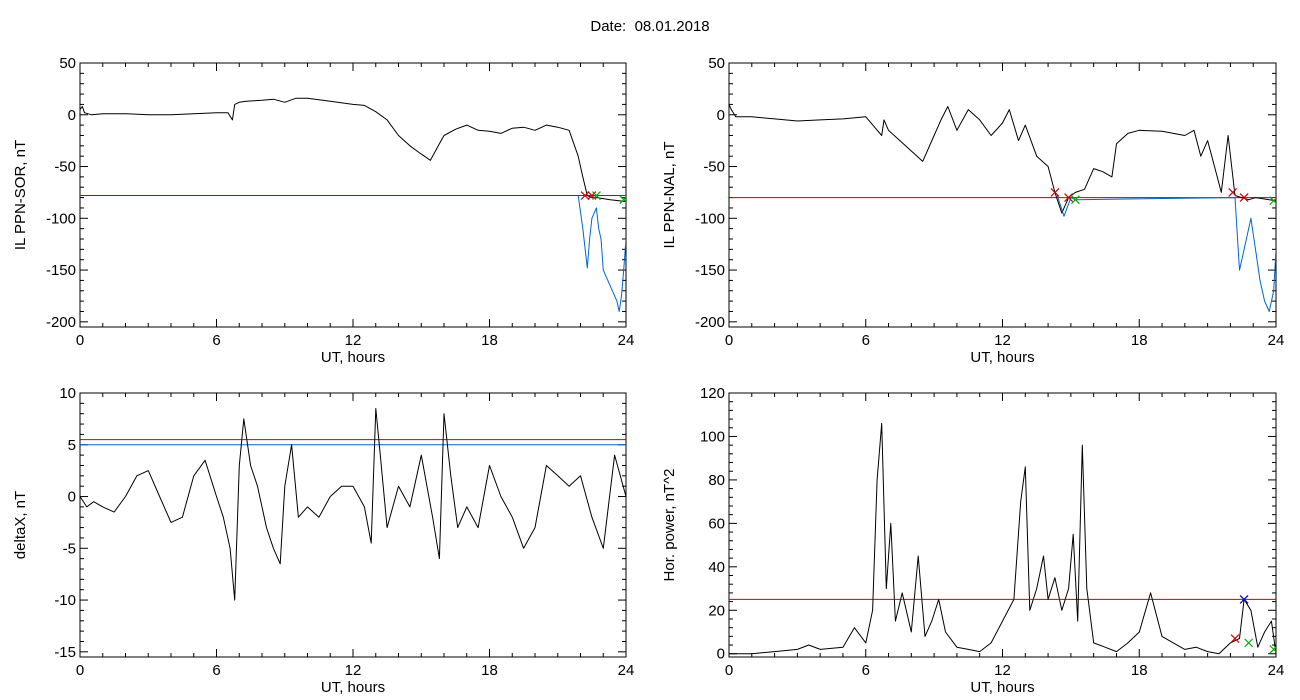  Describe the element at coordinates (712, 436) in the screenshot. I see `y-tick-label: 100` at that location.